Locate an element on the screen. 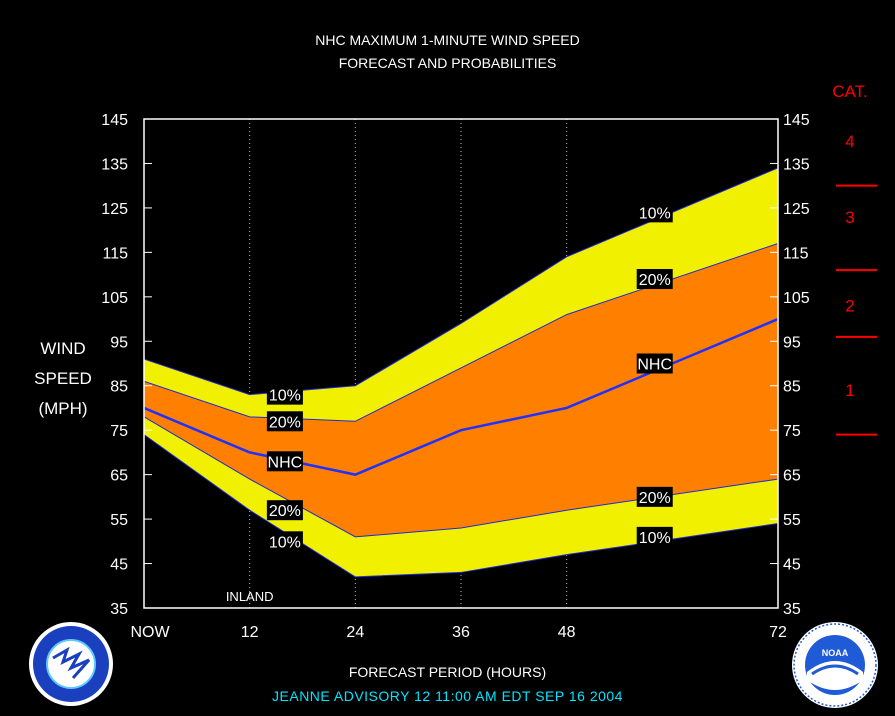  band-label-9: 10% is located at coordinates (655, 538).